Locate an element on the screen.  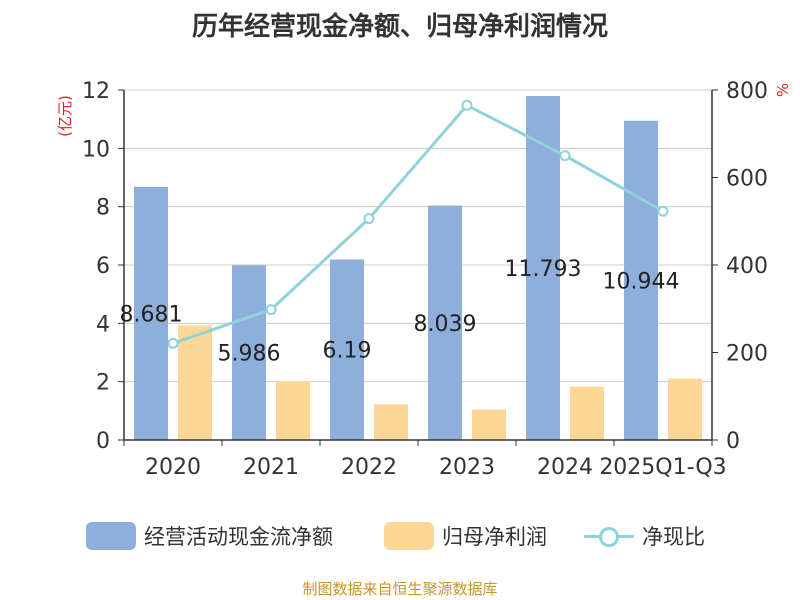
y-left-tick-label: 10 is located at coordinates (96, 149).